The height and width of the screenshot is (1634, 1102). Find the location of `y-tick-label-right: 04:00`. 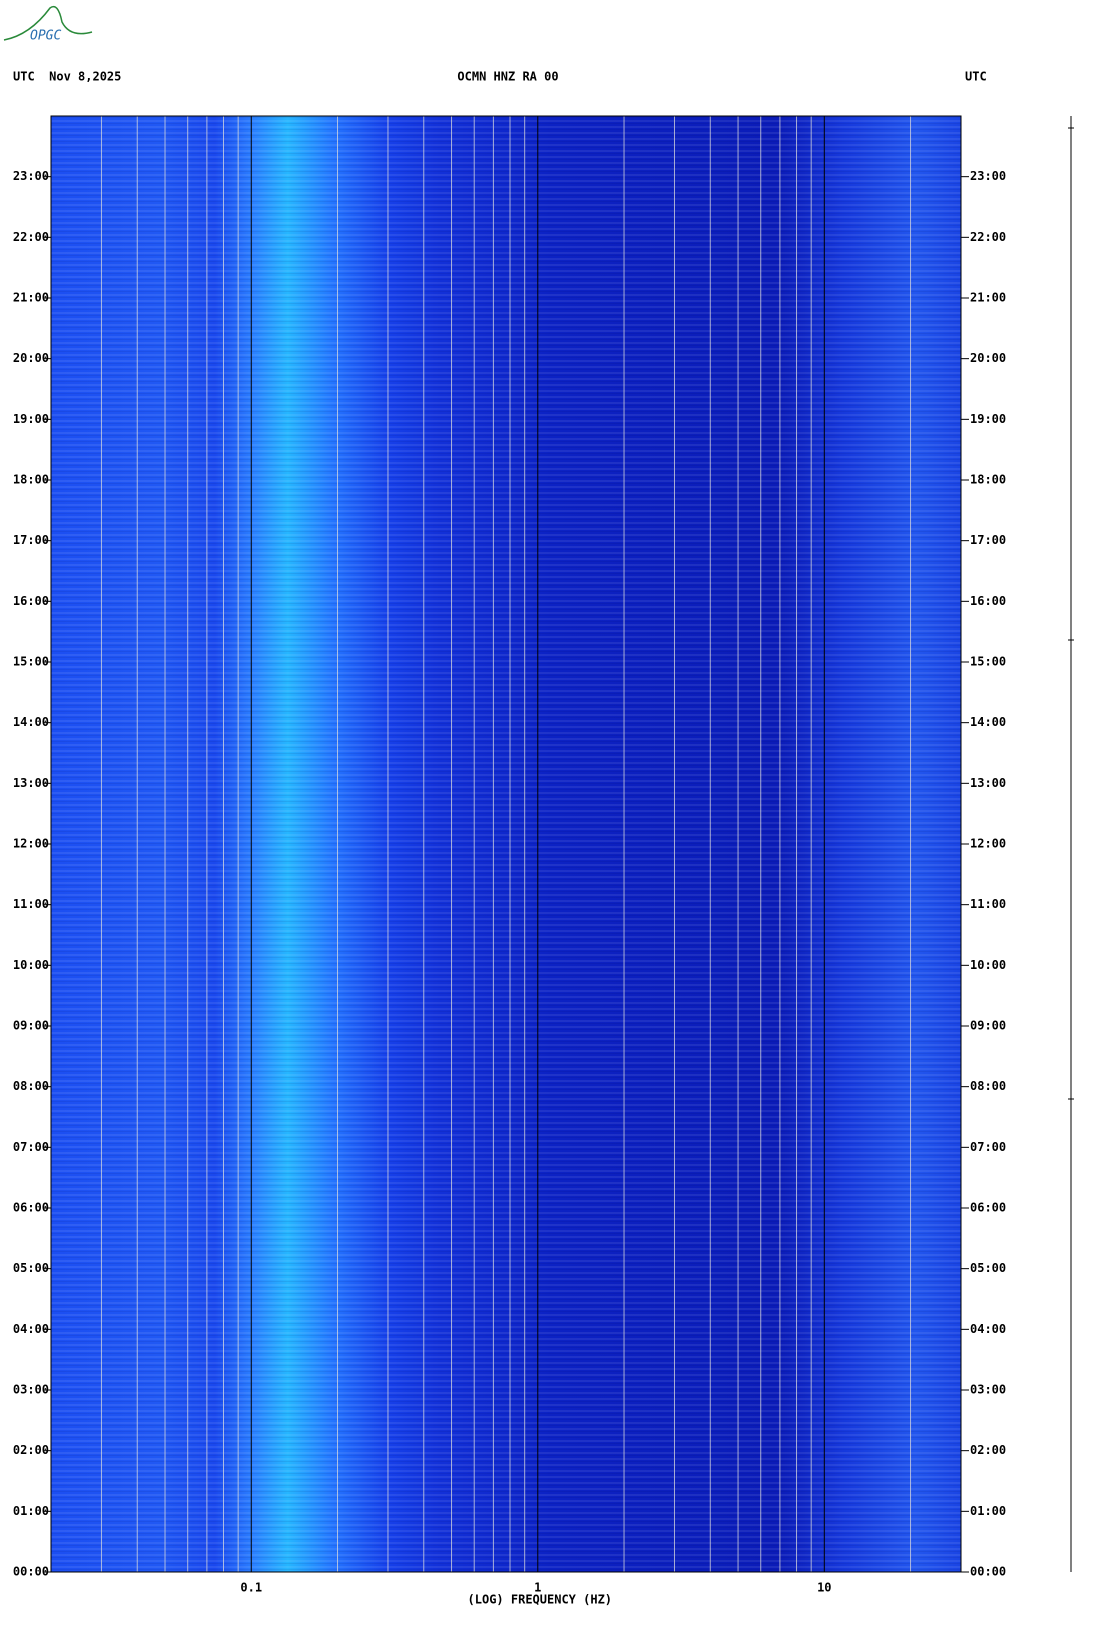

y-tick-label-right: 04:00 is located at coordinates (988, 1329).